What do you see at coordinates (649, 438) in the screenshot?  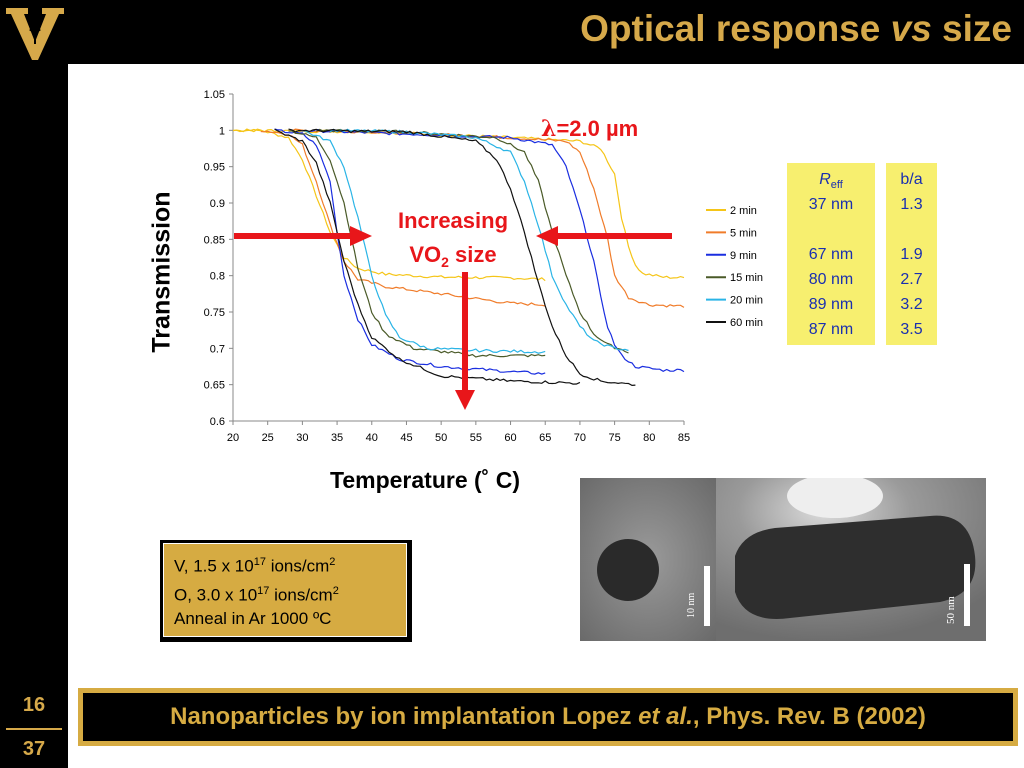 I see `x-tick-label: 80` at bounding box center [649, 438].